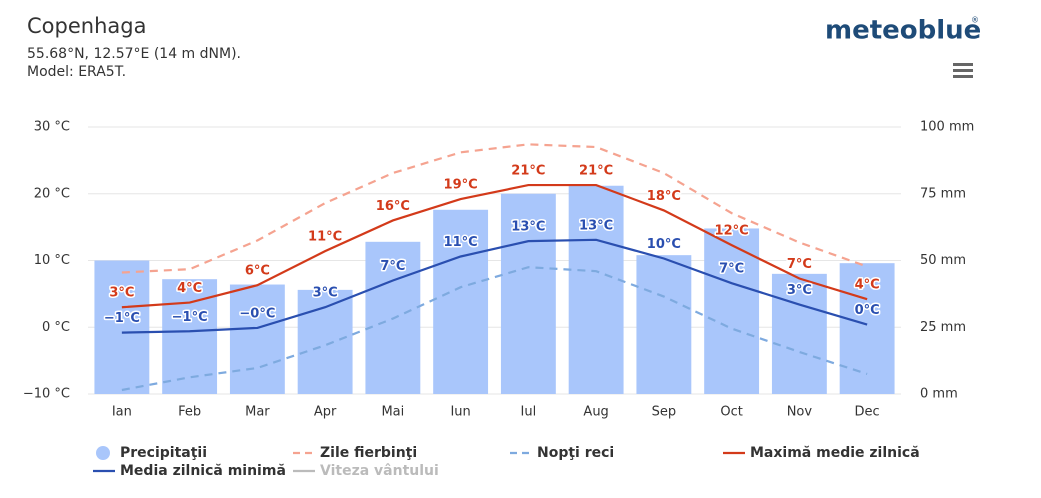 This screenshot has width=1041, height=498. I want to click on y-tick-label: 0 °C, so click(56, 327).